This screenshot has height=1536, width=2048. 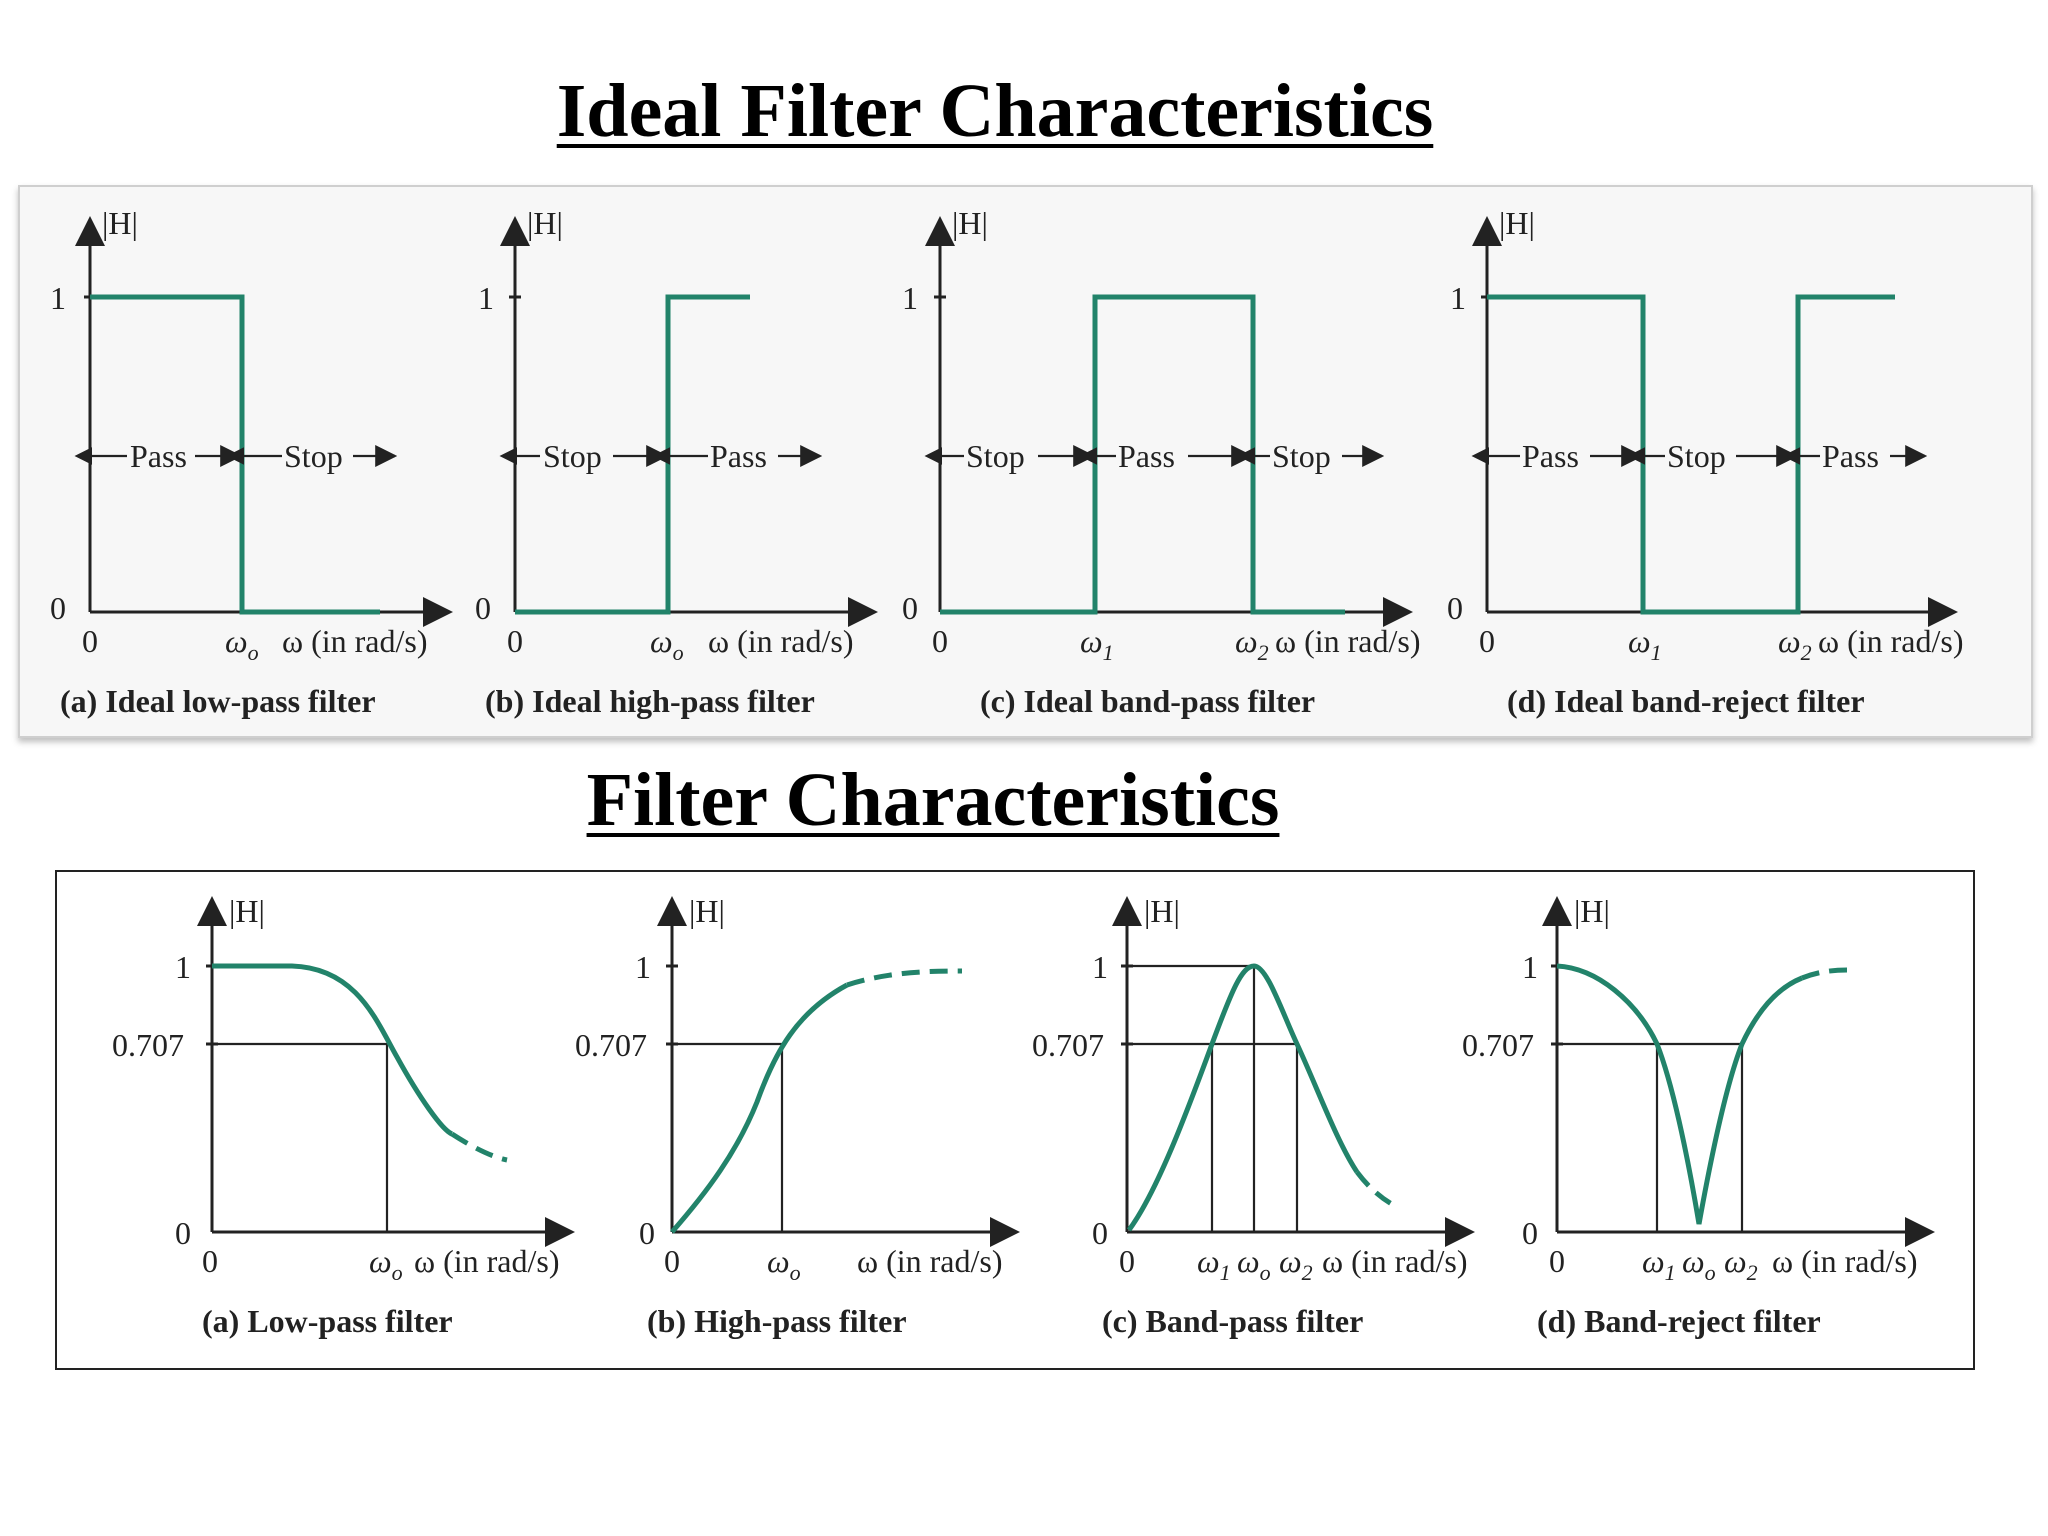 What do you see at coordinates (1686, 701) in the screenshot?
I see `caption: (d) Ideal band-reject filter` at bounding box center [1686, 701].